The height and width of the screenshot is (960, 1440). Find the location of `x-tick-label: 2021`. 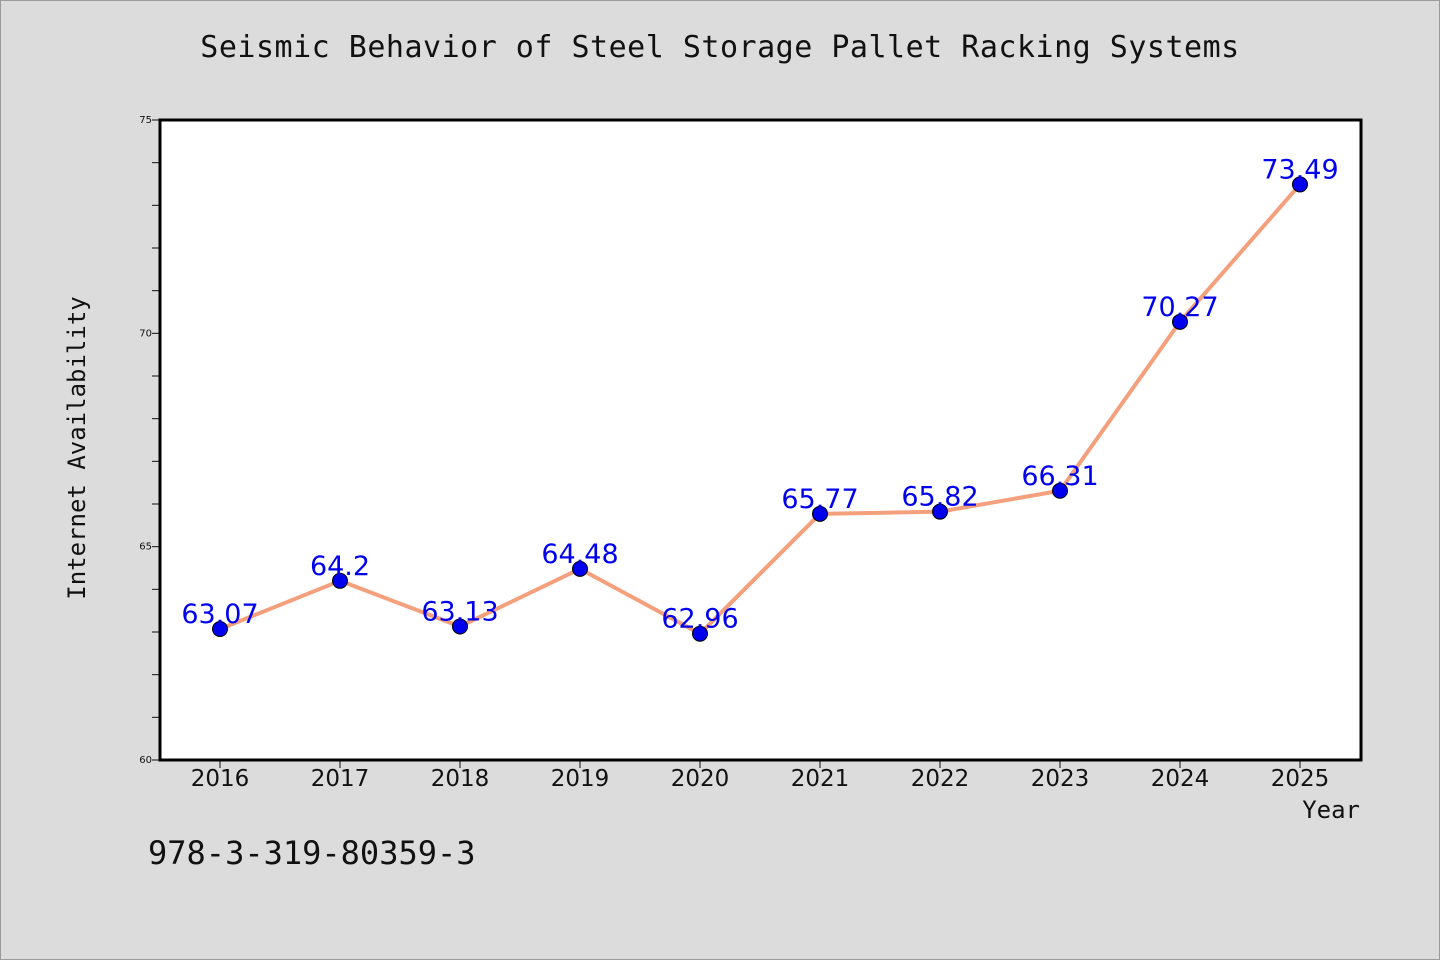

x-tick-label: 2021 is located at coordinates (820, 779).